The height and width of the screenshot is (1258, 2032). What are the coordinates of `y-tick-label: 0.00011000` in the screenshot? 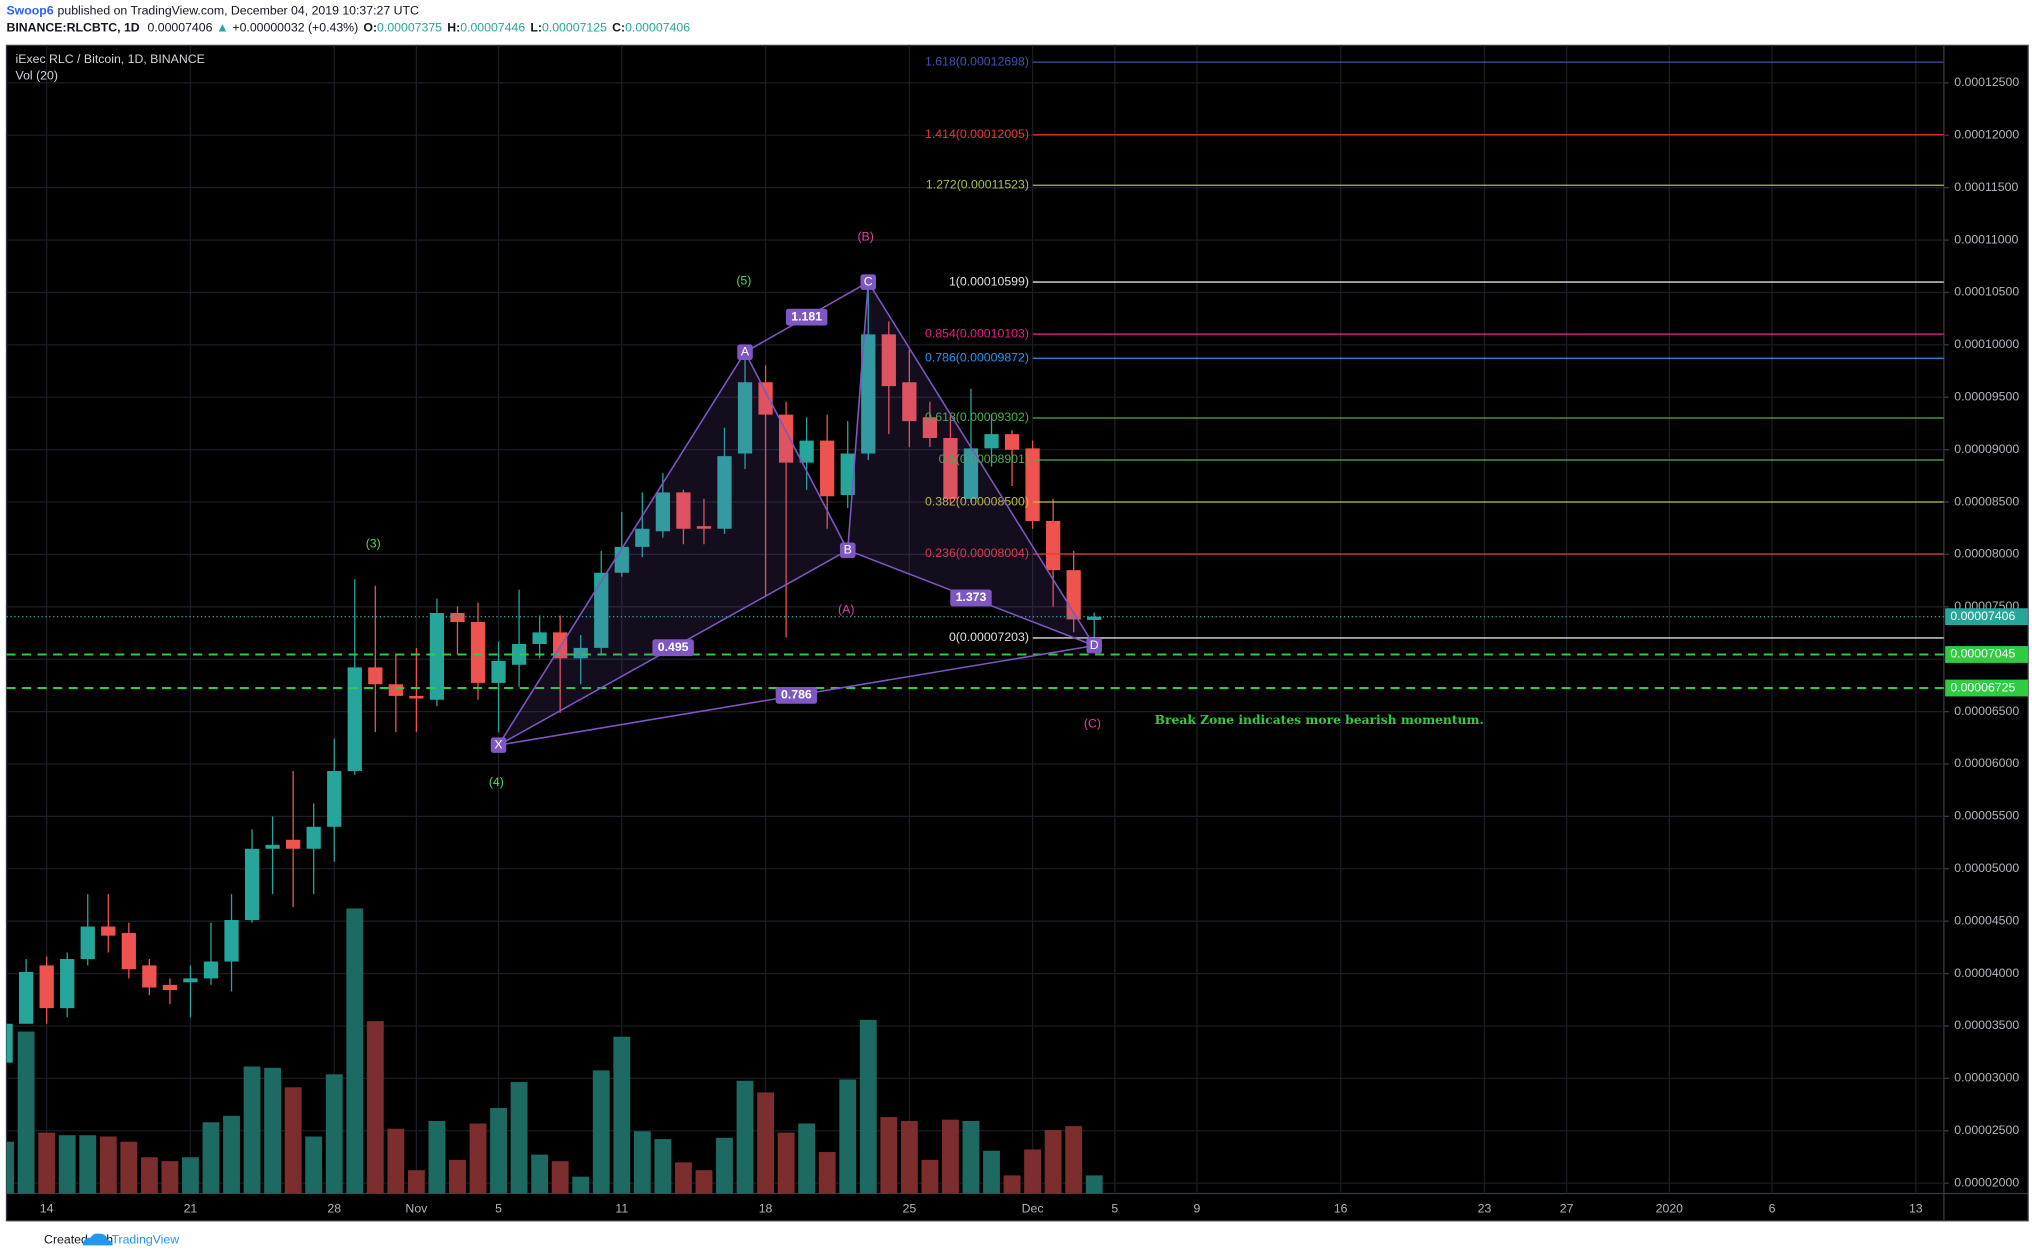 It's located at (1986, 239).